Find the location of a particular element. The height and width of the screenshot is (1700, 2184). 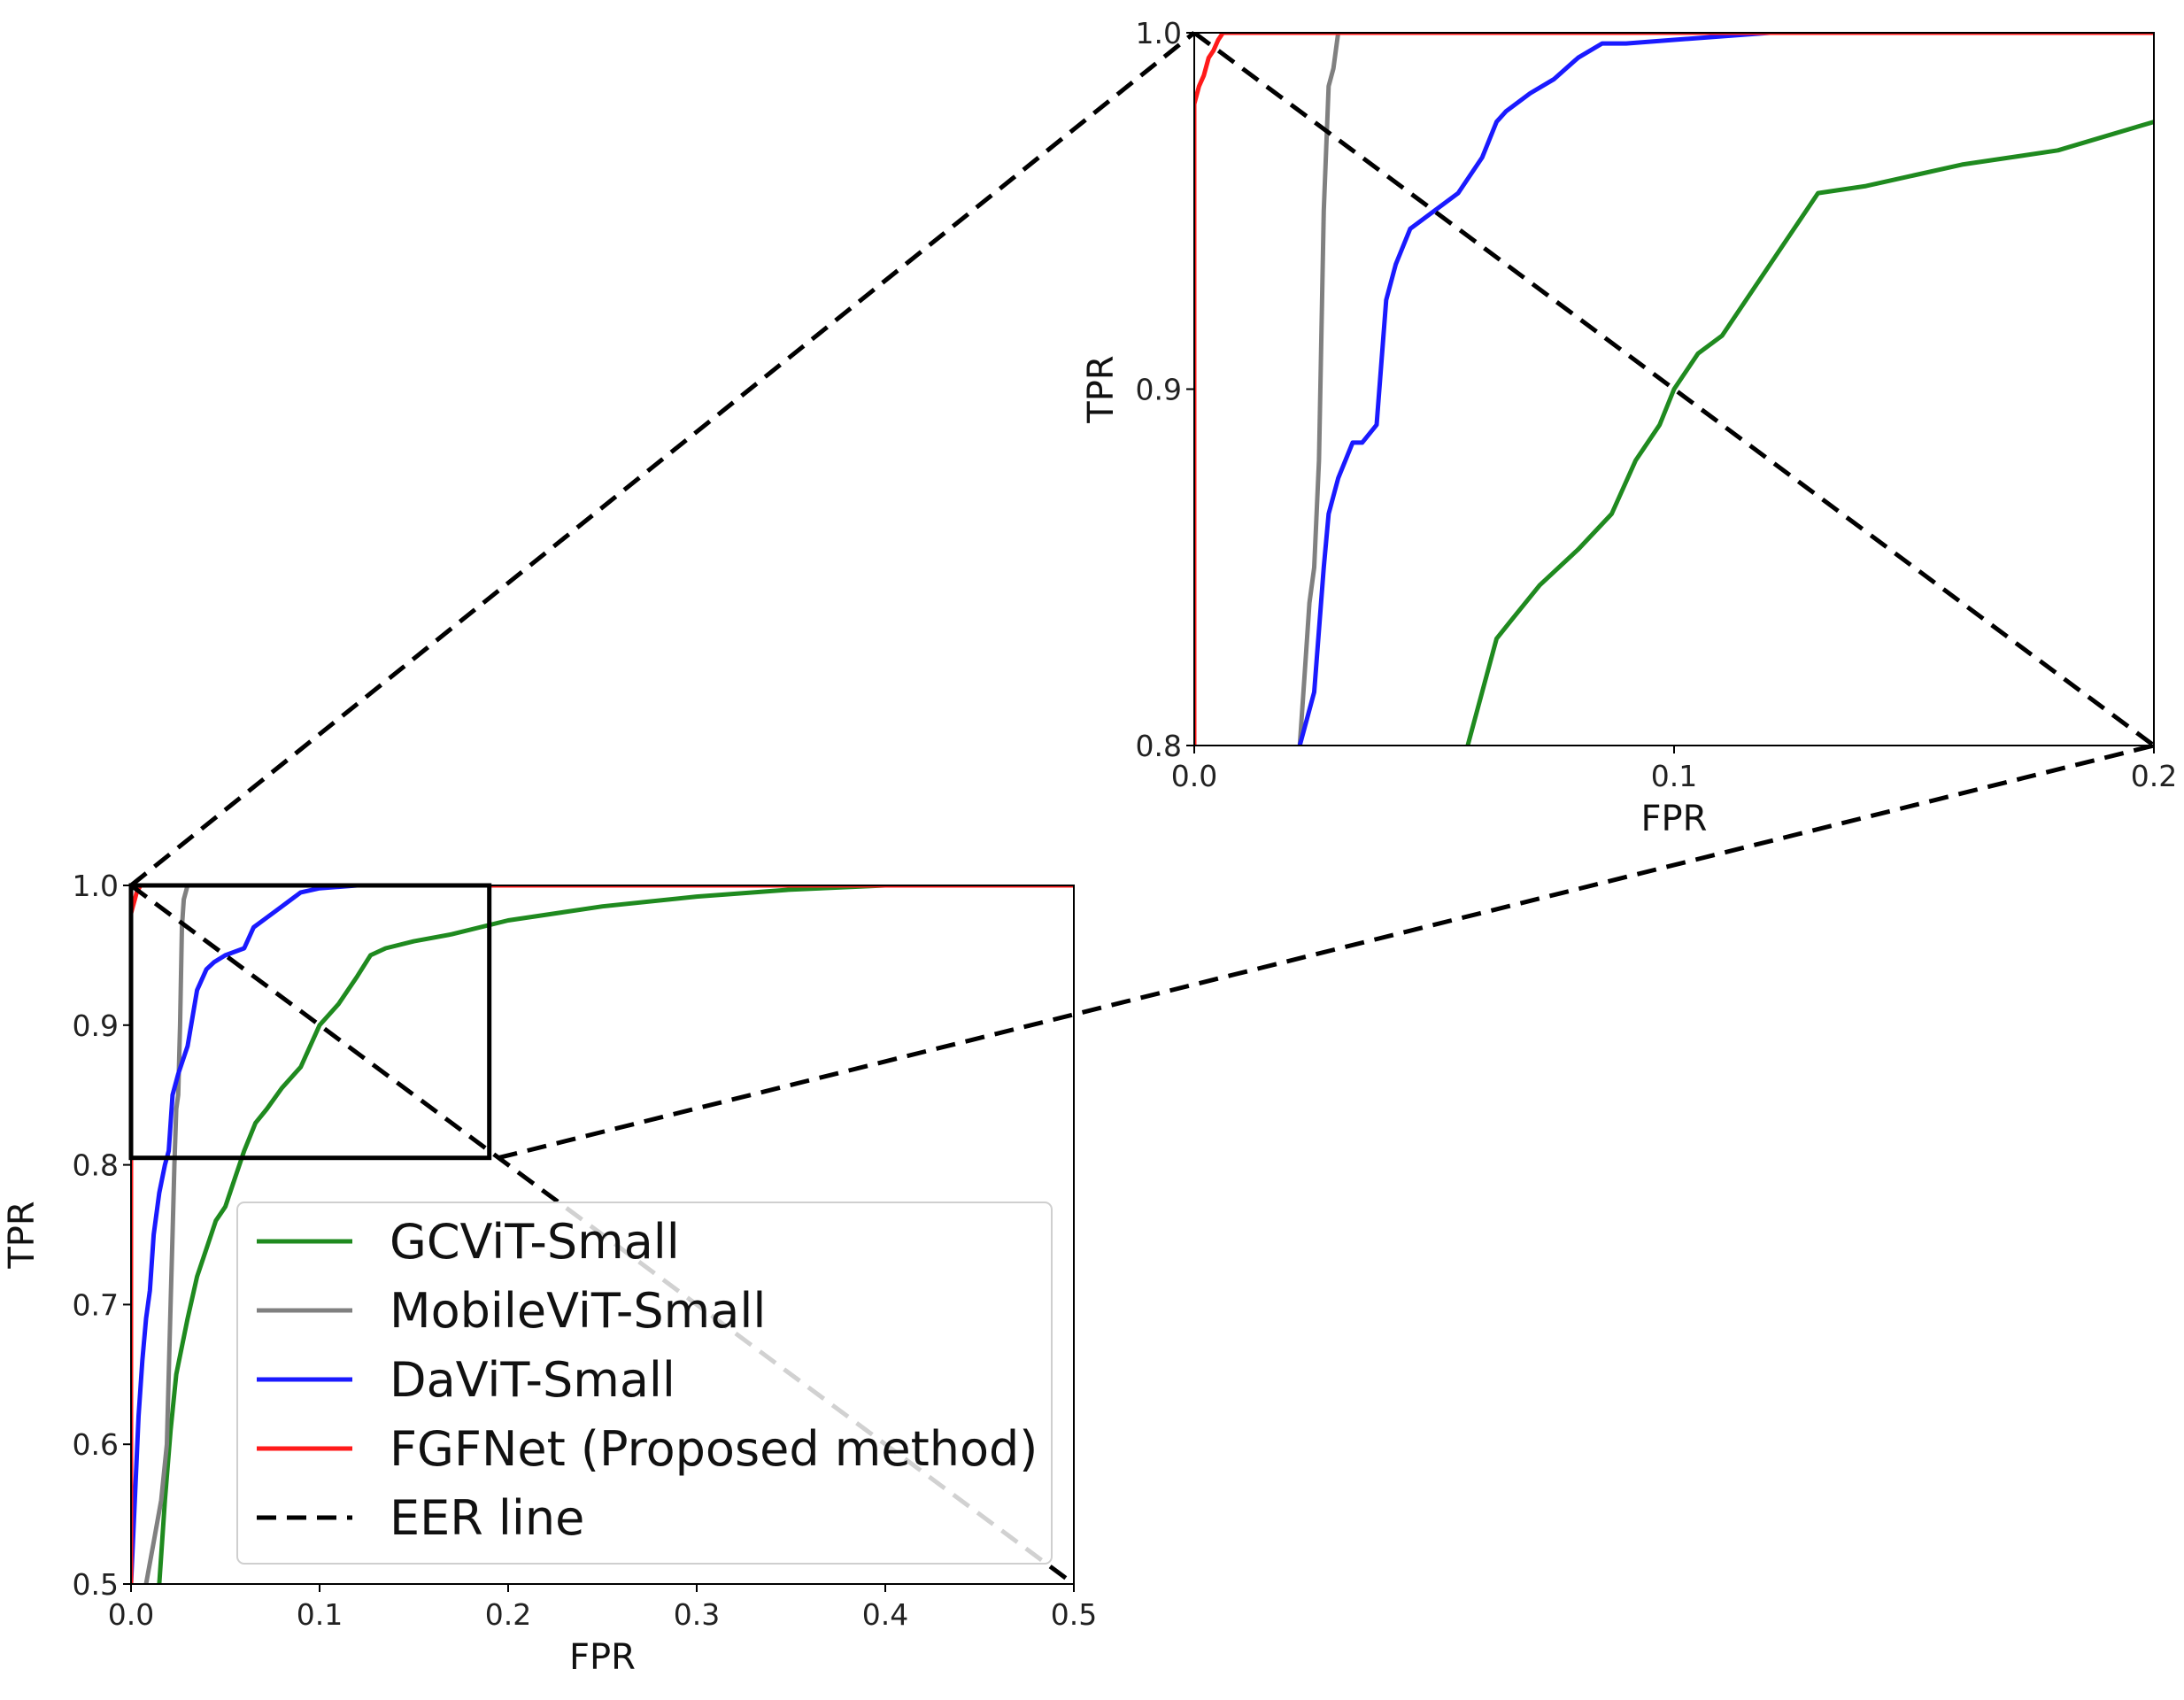

inset-y-tick-label: 0.8 is located at coordinates (1159, 746).